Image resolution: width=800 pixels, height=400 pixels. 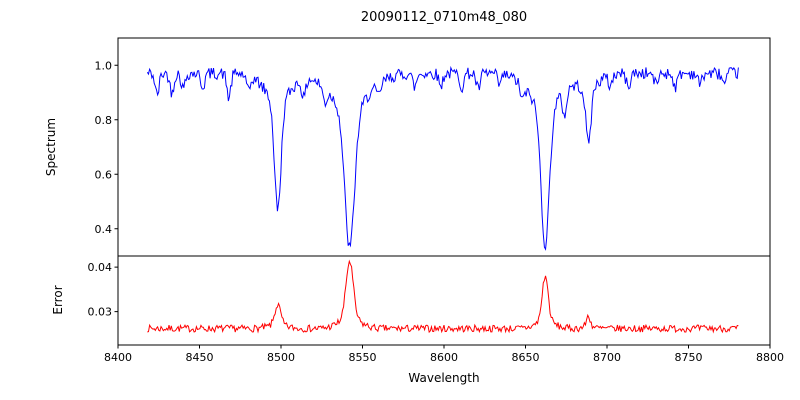 What do you see at coordinates (104, 229) in the screenshot?
I see `spectrum-y-tick-label: 0.4` at bounding box center [104, 229].